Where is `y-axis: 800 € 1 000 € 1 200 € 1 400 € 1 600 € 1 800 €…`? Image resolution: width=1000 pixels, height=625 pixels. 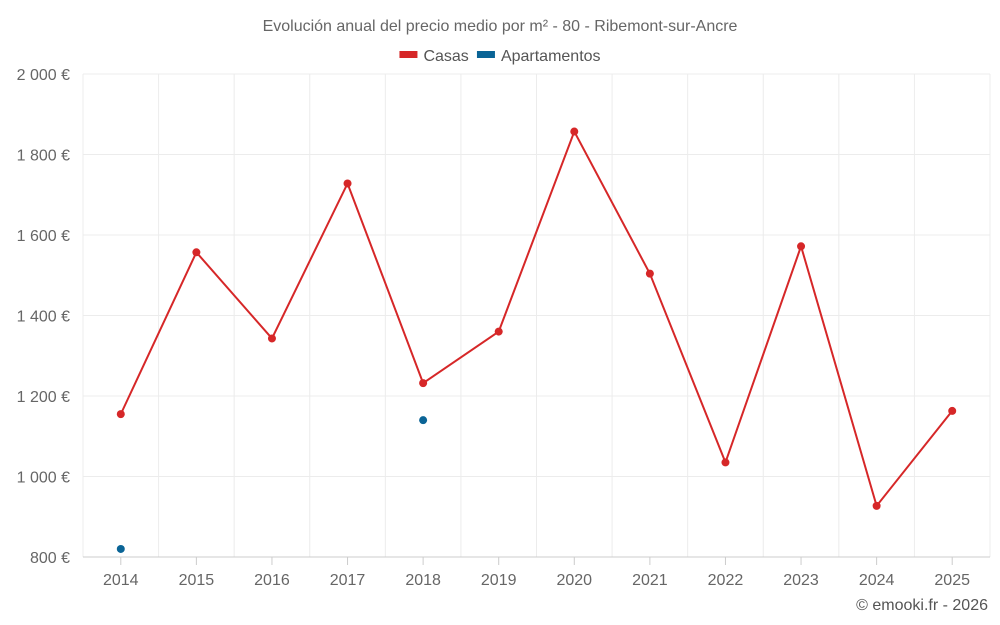 y-axis: 800 € 1 000 € 1 200 € 1 400 € 1 600 € 1 800 €… is located at coordinates (43, 317).